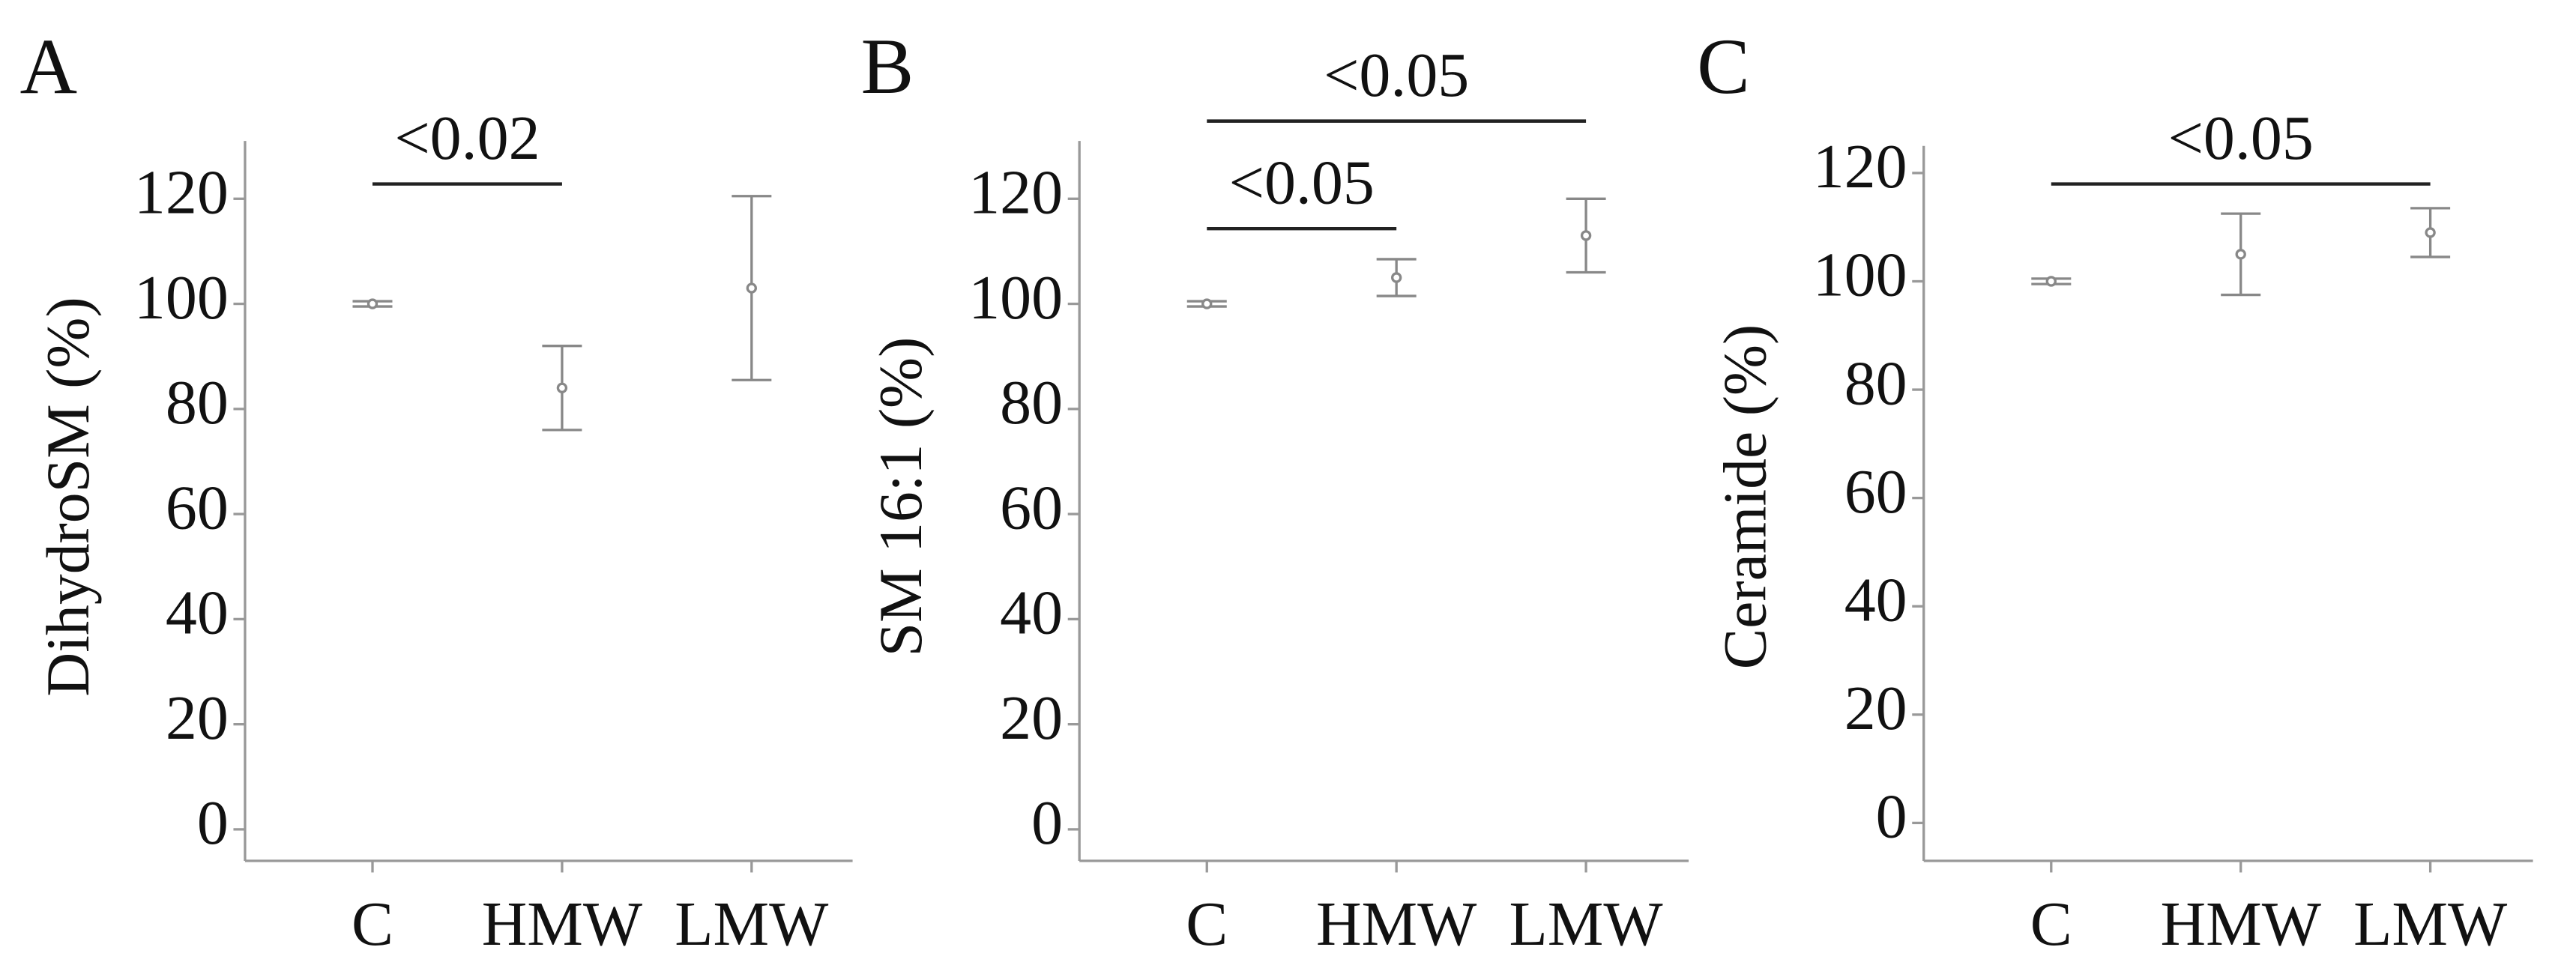  Describe the element at coordinates (1745, 497) in the screenshot. I see `y-axis-label: Ceramide (%)` at that location.